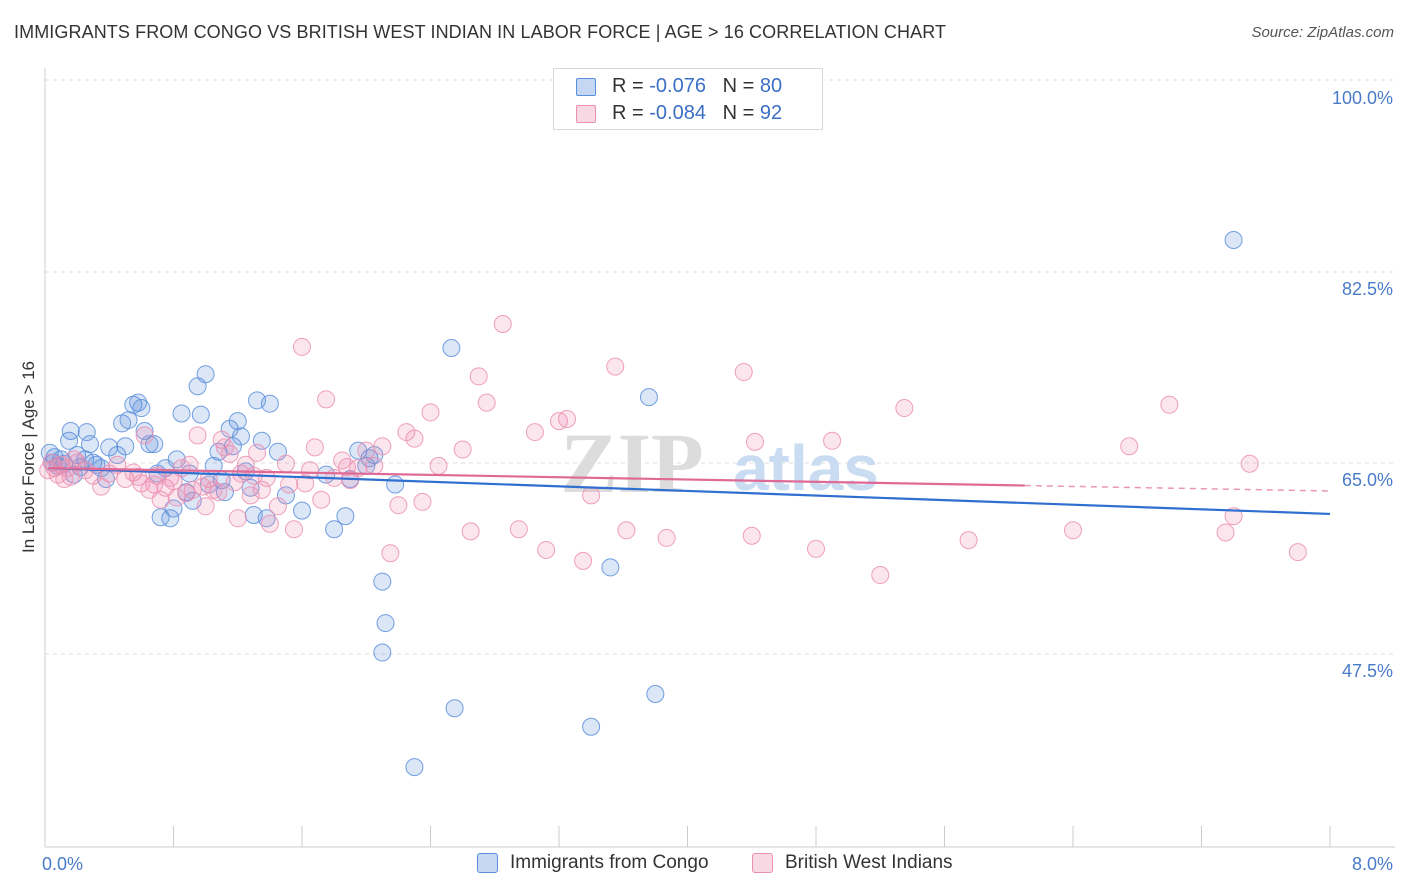  Describe the element at coordinates (1367, 480) in the screenshot. I see `y-tick-label: 65.0%` at that location.